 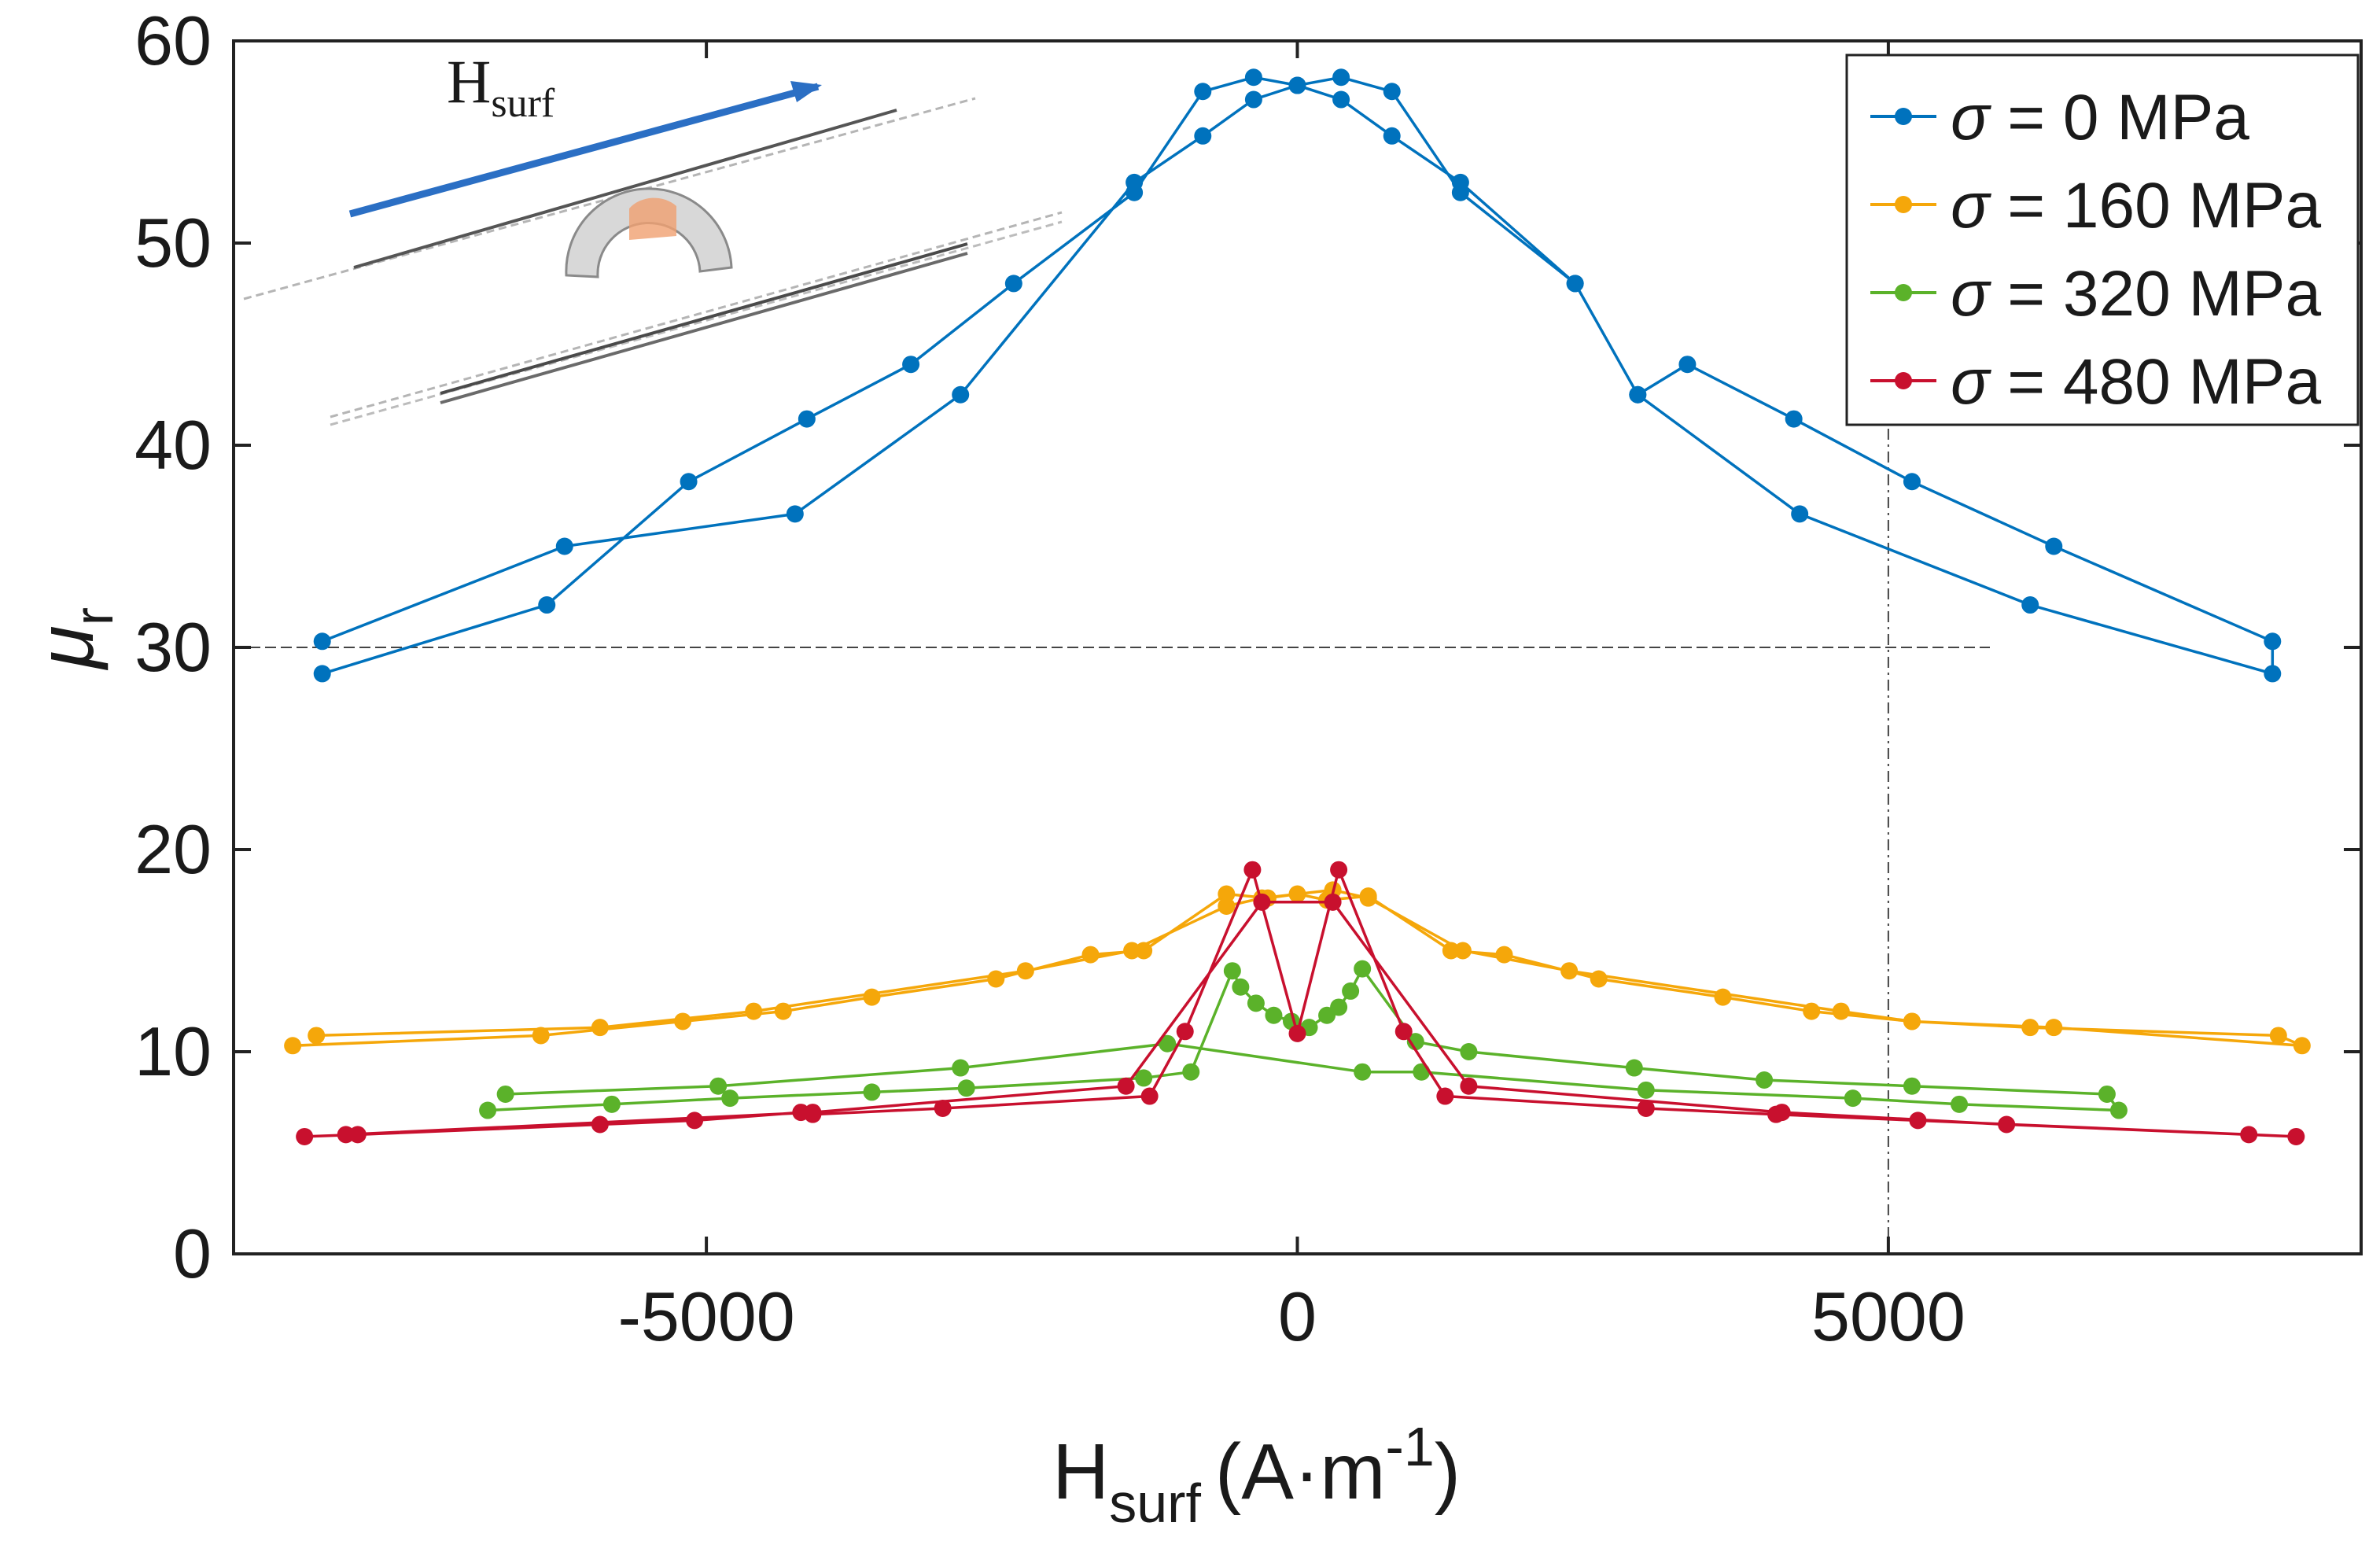 I want to click on inset-rail-line, so click(x=704, y=318).